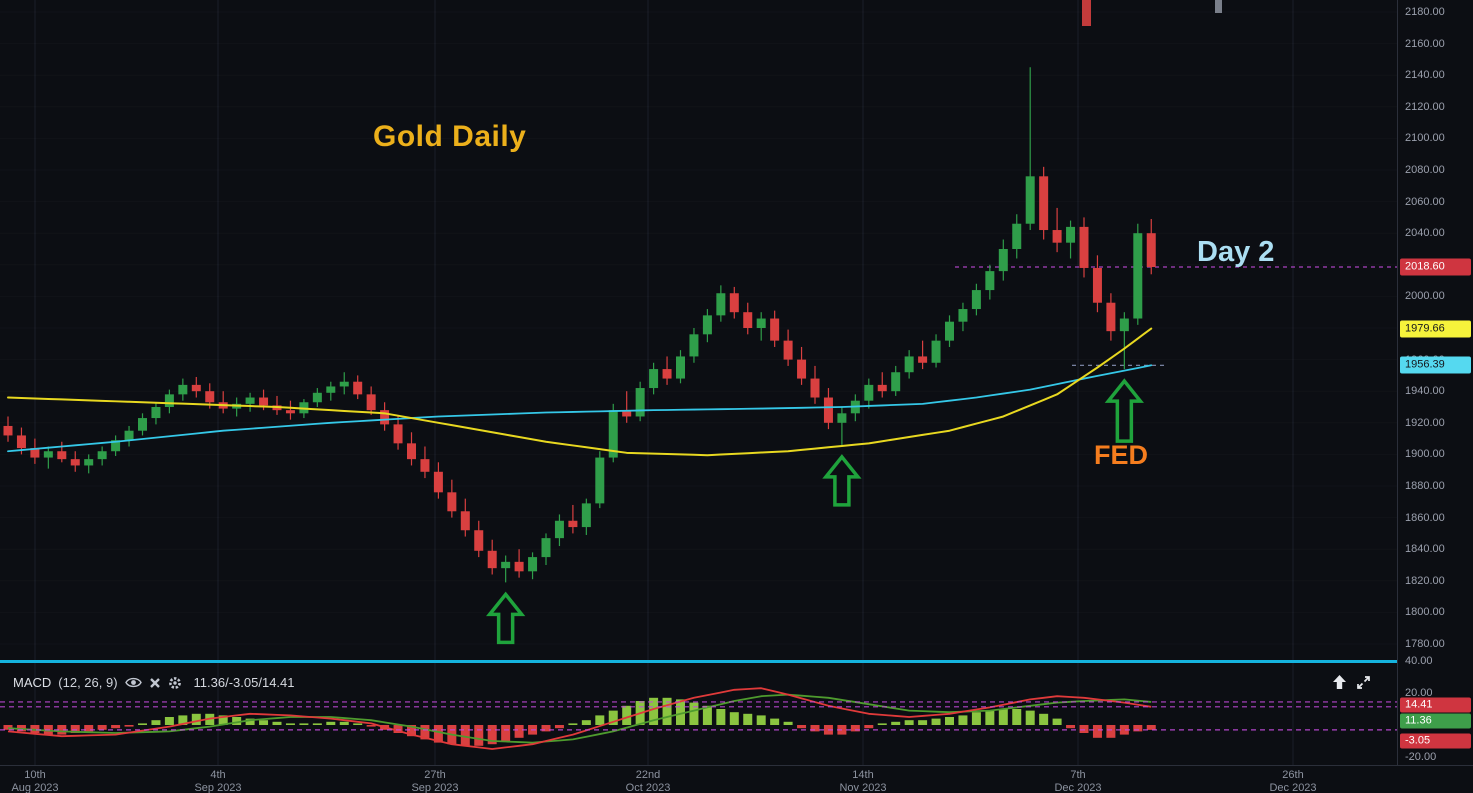 This screenshot has height=793, width=1473. I want to click on macd-indicator-header: MACD (12, 26, 9) 11.36/-3.05/14.41, so click(154, 682).